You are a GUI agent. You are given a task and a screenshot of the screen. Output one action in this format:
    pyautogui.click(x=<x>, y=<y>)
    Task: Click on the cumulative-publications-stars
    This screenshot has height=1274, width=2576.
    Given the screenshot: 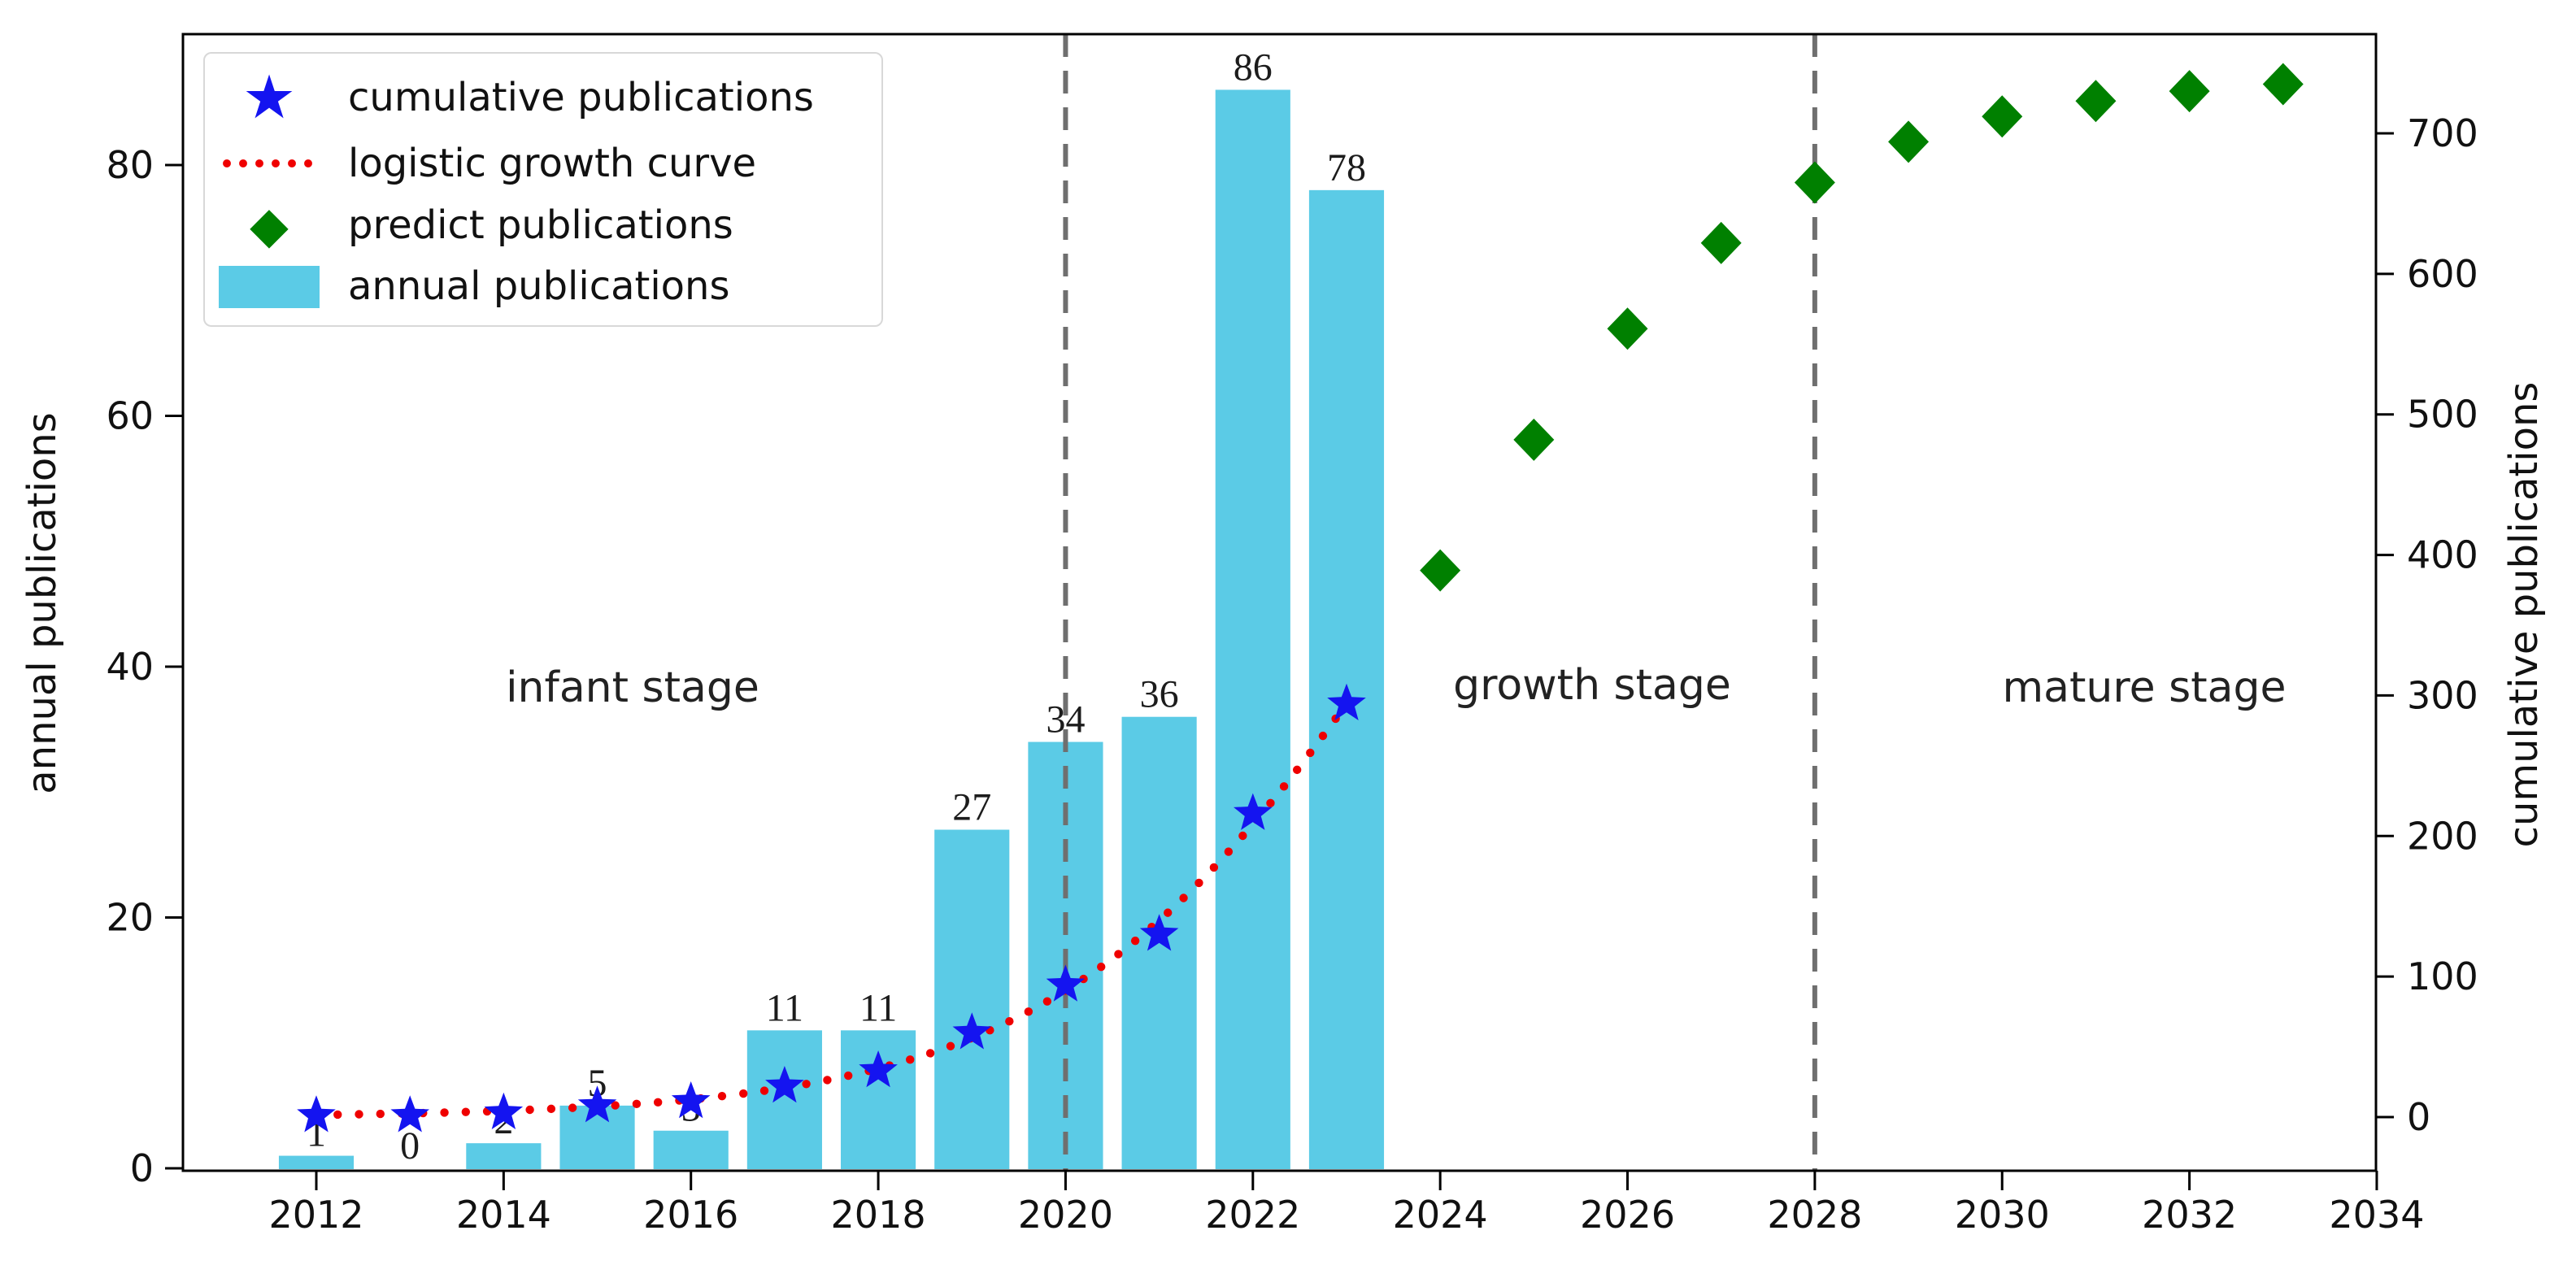 What is the action you would take?
    pyautogui.click(x=832, y=908)
    